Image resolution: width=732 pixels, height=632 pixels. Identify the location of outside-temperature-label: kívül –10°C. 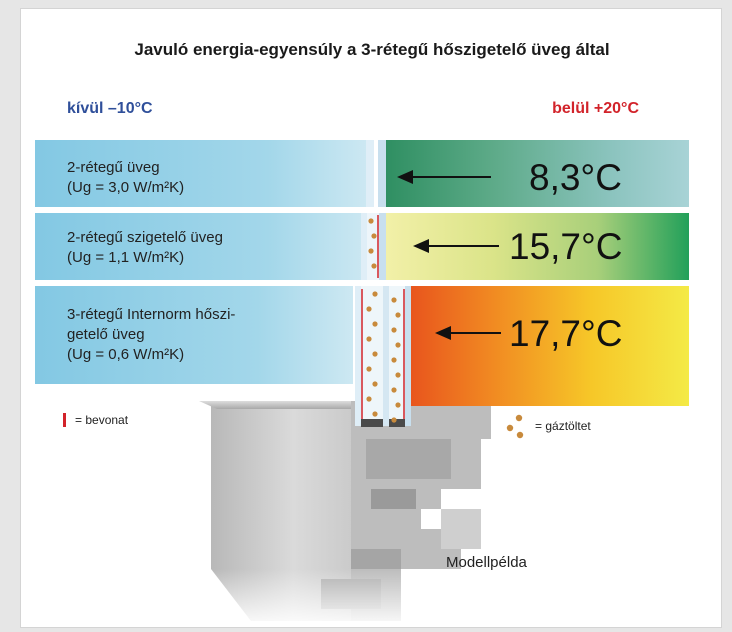
(110, 108).